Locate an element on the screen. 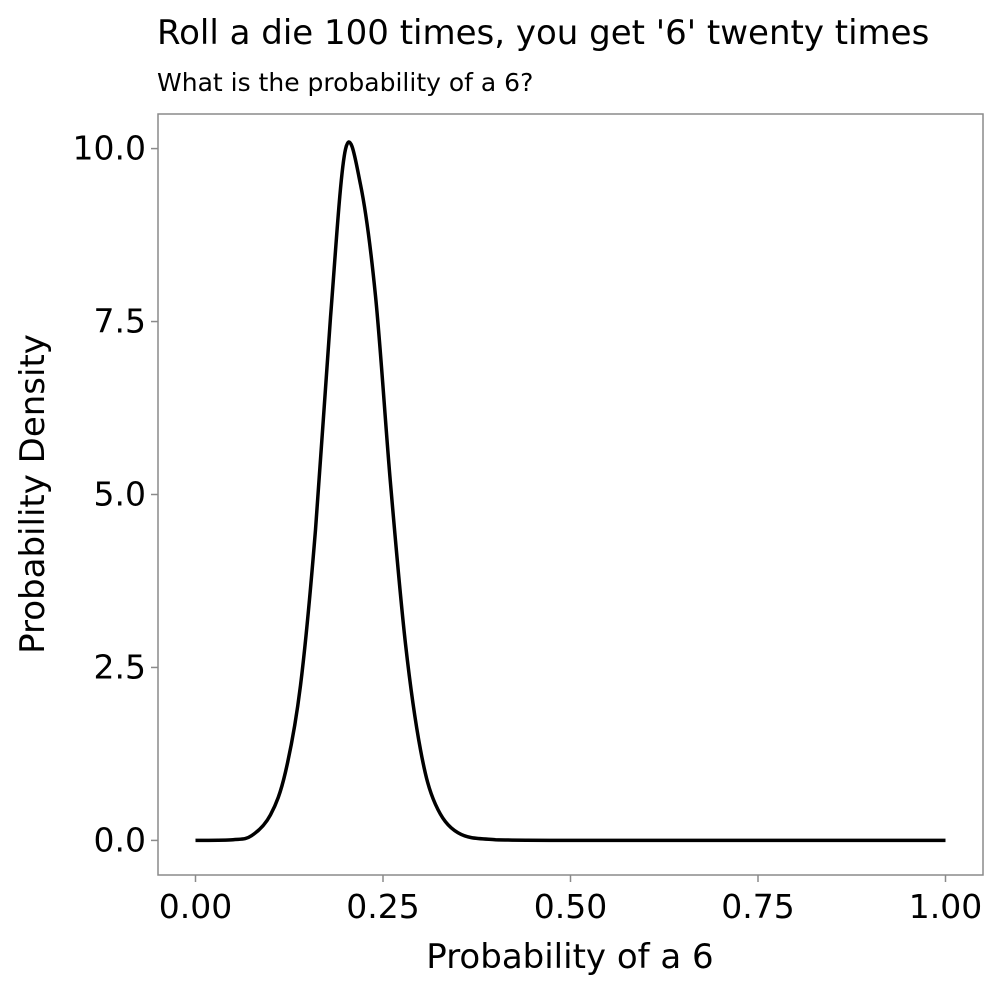 This screenshot has height=1000, width=1000. y-axis: 0.0 2.5 5.0 7.5 10.0 is located at coordinates (115, 494).